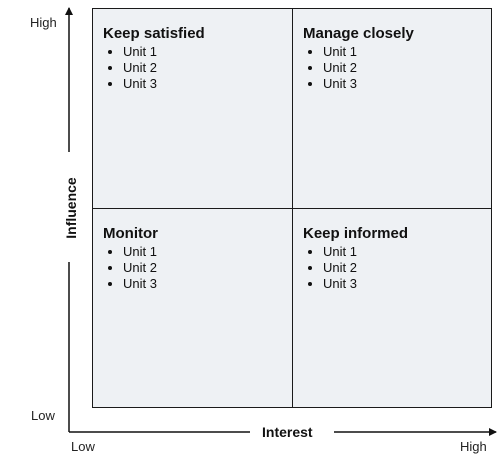 Image resolution: width=504 pixels, height=462 pixels. What do you see at coordinates (71, 208) in the screenshot?
I see `y-axis-title: Influence` at bounding box center [71, 208].